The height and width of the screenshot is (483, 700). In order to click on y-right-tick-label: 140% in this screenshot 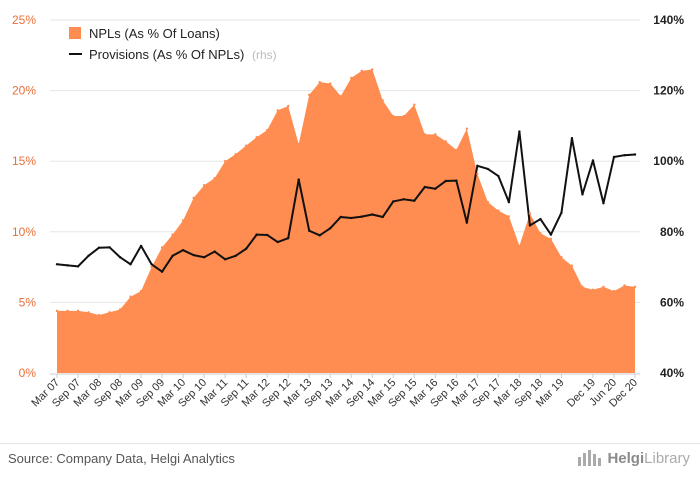, I will do `click(668, 20)`.